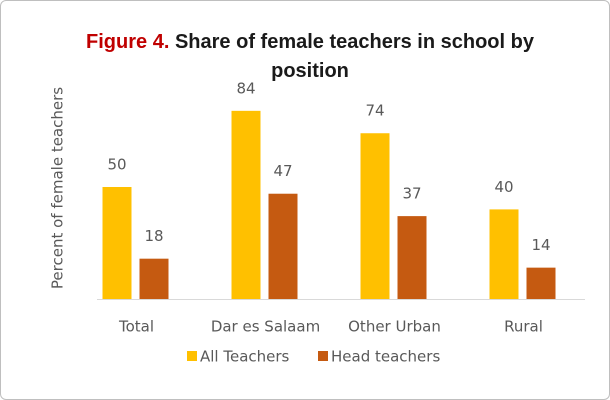  Describe the element at coordinates (153, 236) in the screenshot. I see `value-label: 18` at that location.